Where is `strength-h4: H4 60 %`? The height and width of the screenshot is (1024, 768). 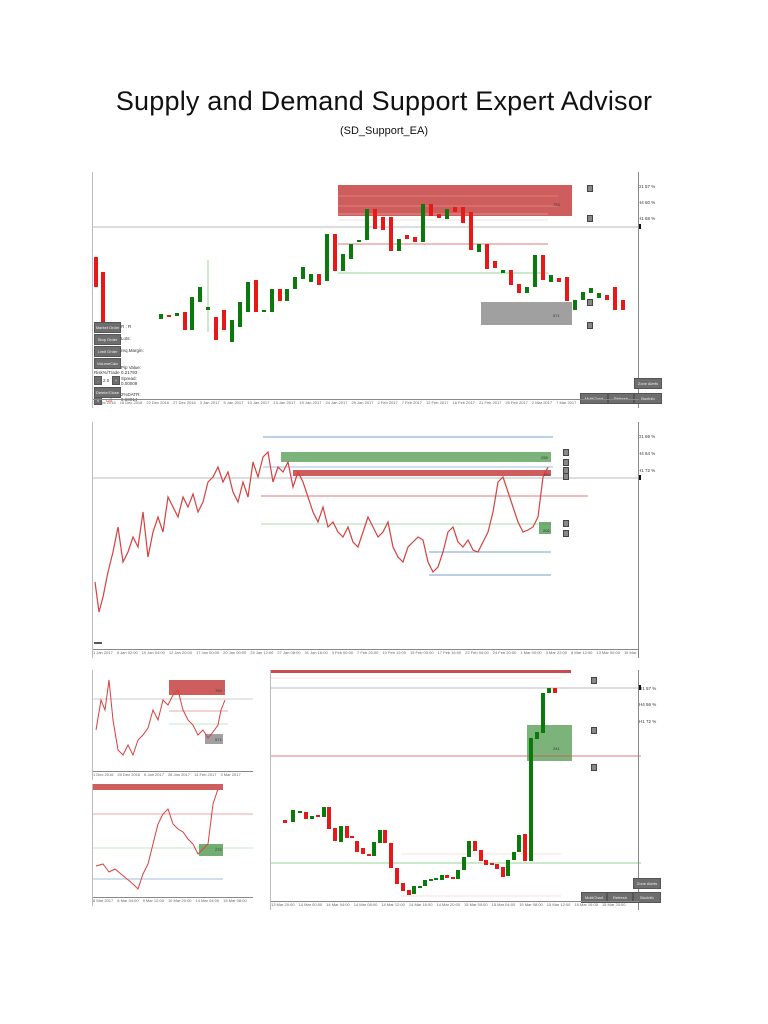 strength-h4: H4 60 % is located at coordinates (647, 202).